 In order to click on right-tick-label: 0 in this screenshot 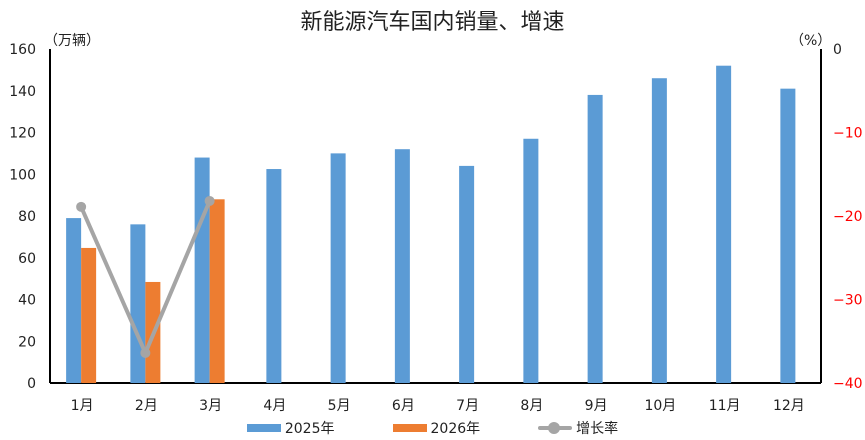, I will do `click(837, 50)`.